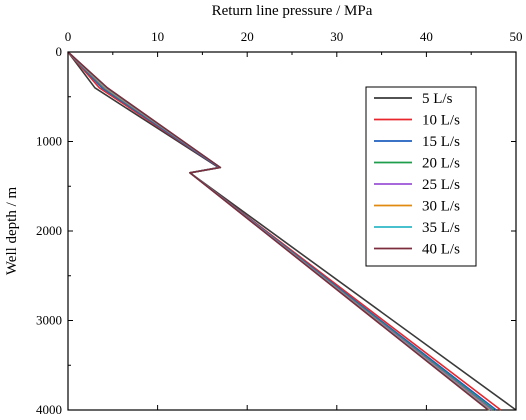 The image size is (526, 420). I want to click on x-tick-label: 50, so click(516, 36).